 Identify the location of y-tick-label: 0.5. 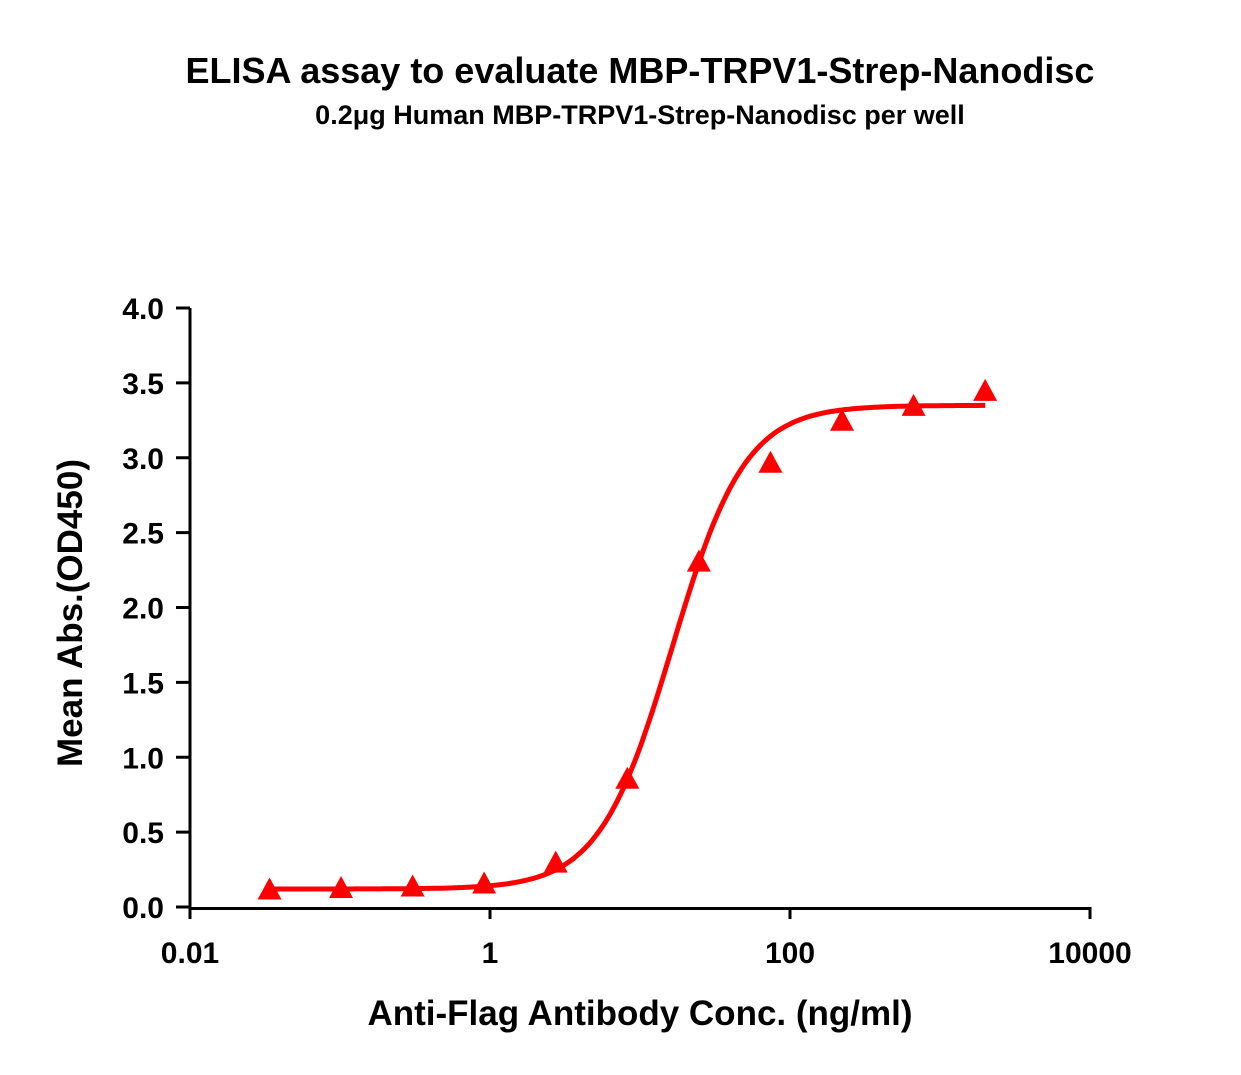
(143, 833).